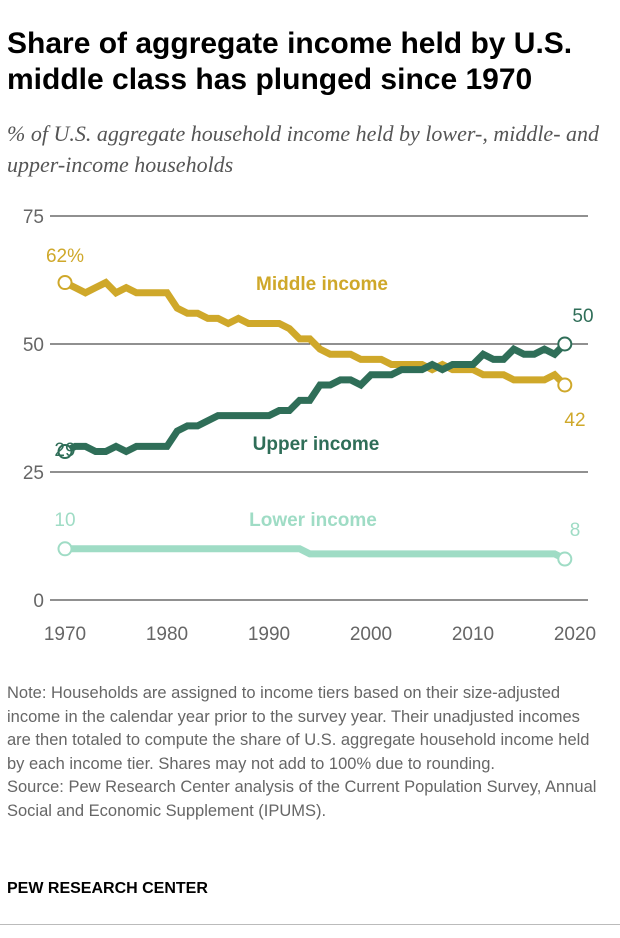  What do you see at coordinates (167, 634) in the screenshot?
I see `x-tick-label: 1980` at bounding box center [167, 634].